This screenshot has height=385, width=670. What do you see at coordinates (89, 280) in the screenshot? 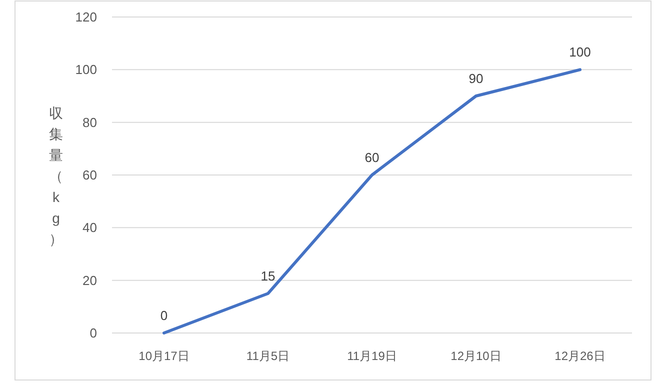
I see `y-tick-label: 20` at bounding box center [89, 280].